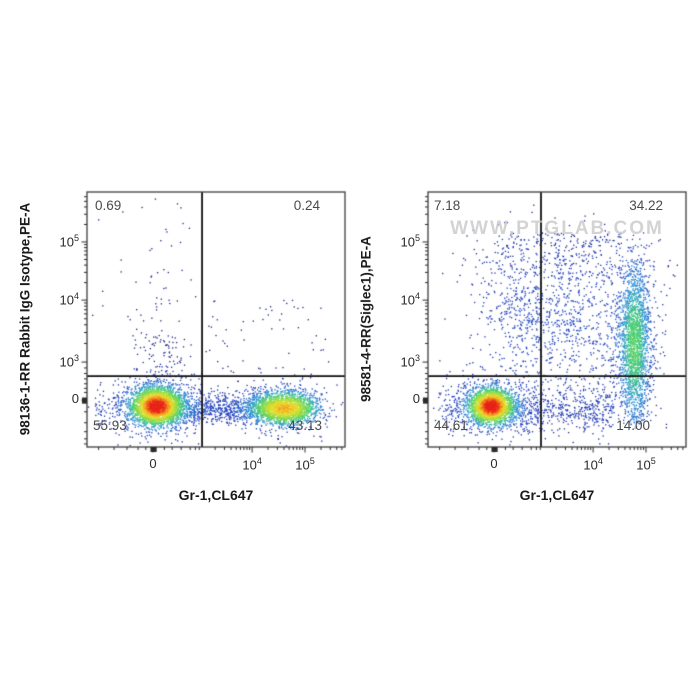 The image size is (700, 700). I want to click on y-axis-title-left: 98136-1-RR Rabbit IgG Isotype,PE-A, so click(25, 319).